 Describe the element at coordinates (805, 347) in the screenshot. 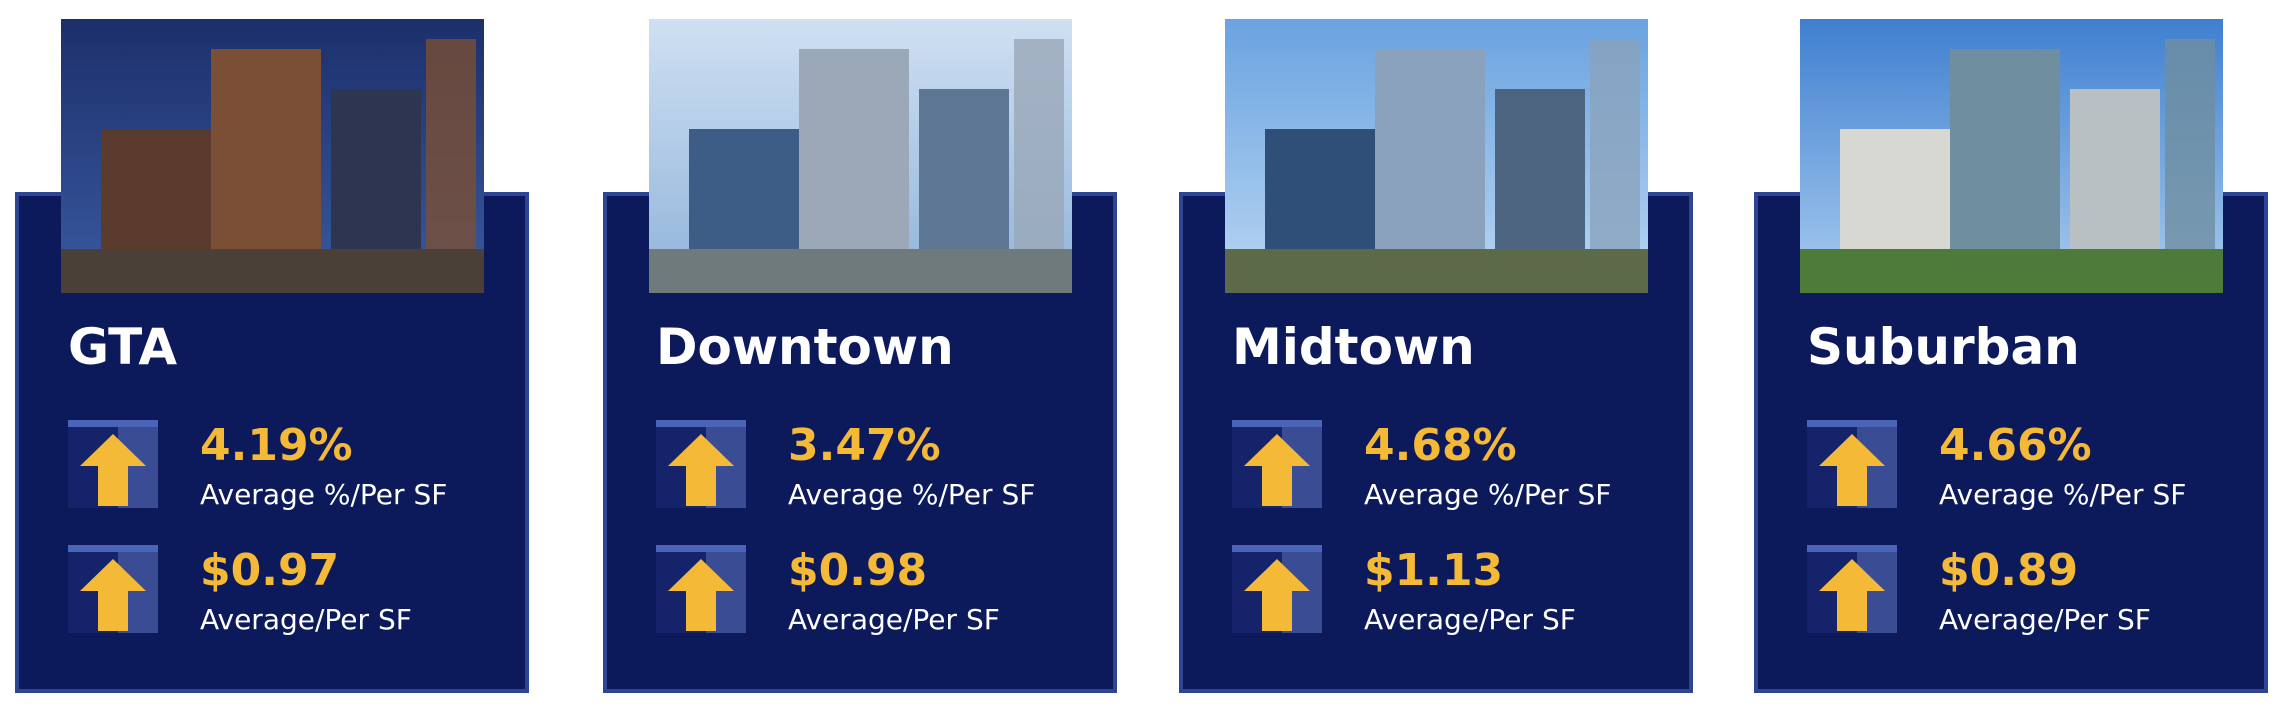

I see `card-title: Downtown` at that location.